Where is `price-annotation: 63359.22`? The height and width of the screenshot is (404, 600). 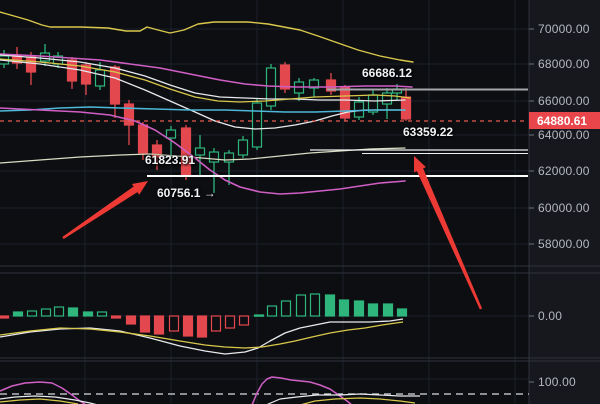 price-annotation: 63359.22 is located at coordinates (428, 132).